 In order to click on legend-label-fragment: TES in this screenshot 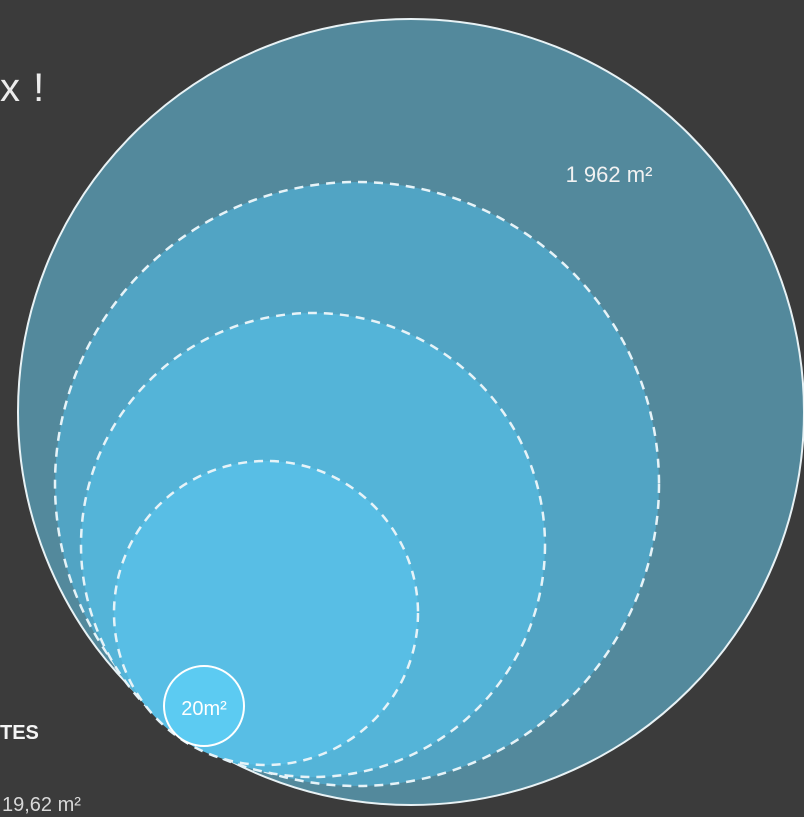, I will do `click(19, 733)`.